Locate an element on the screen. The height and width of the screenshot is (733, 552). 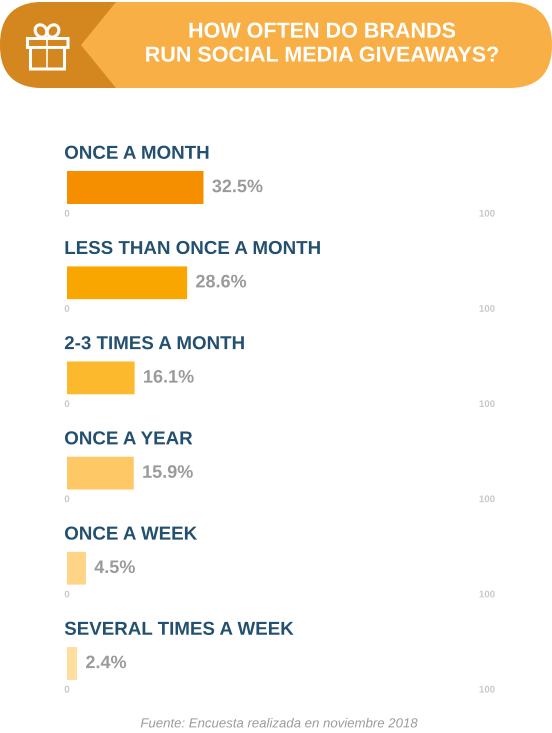
y-tick-label: SEVERAL TIMES A WEEK is located at coordinates (179, 628).